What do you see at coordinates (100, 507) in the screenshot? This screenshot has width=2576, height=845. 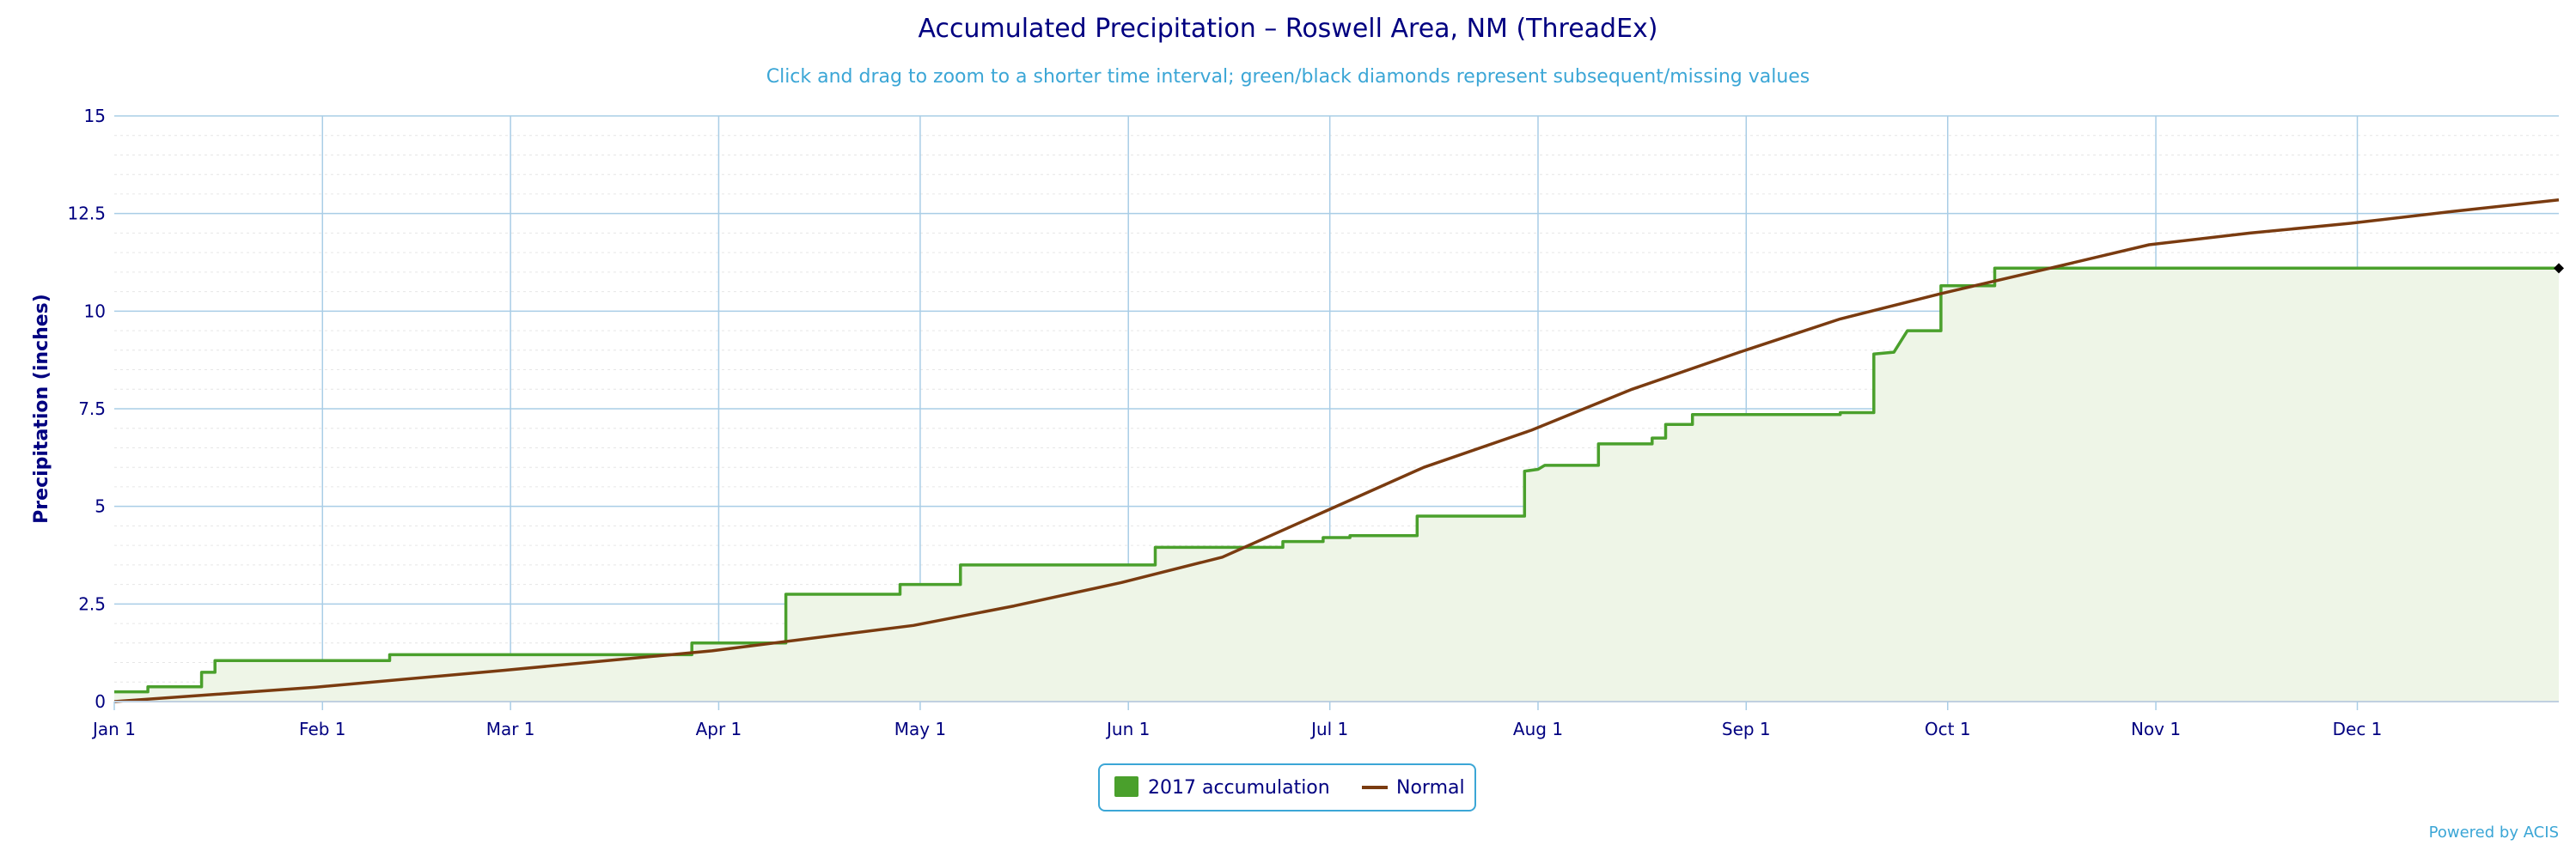 I see `y-tick-label: 5` at bounding box center [100, 507].